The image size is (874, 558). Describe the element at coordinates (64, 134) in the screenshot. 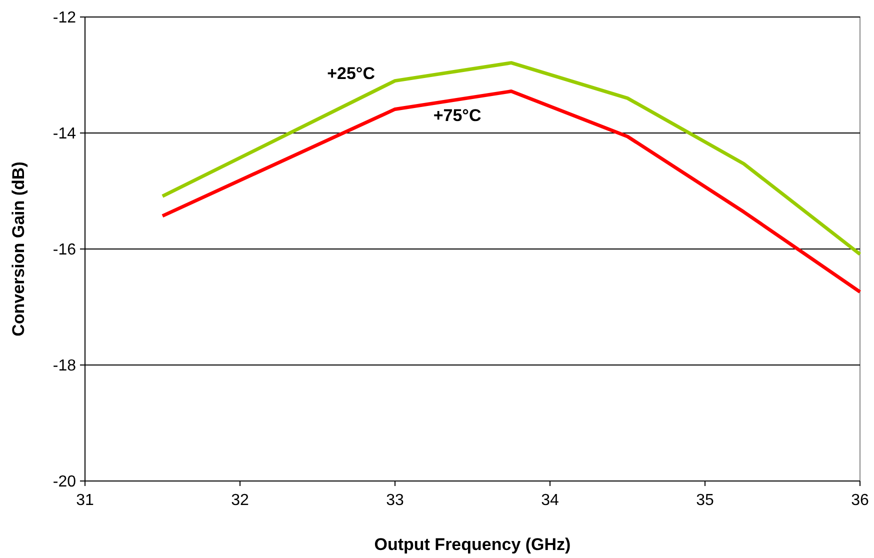

I see `y-tick-label: -14` at that location.